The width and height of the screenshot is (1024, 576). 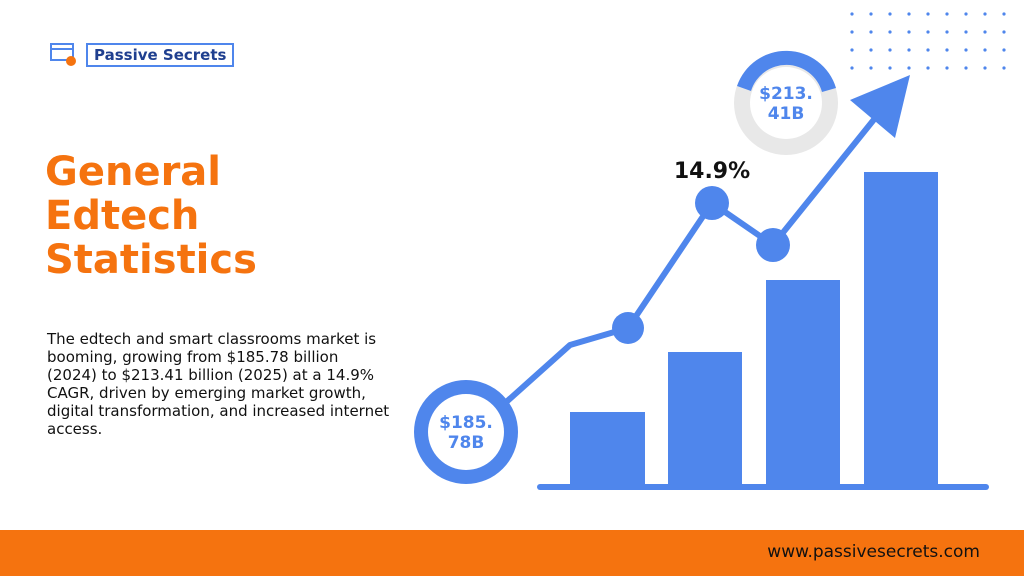 I want to click on start-badge-inner, so click(x=466, y=432).